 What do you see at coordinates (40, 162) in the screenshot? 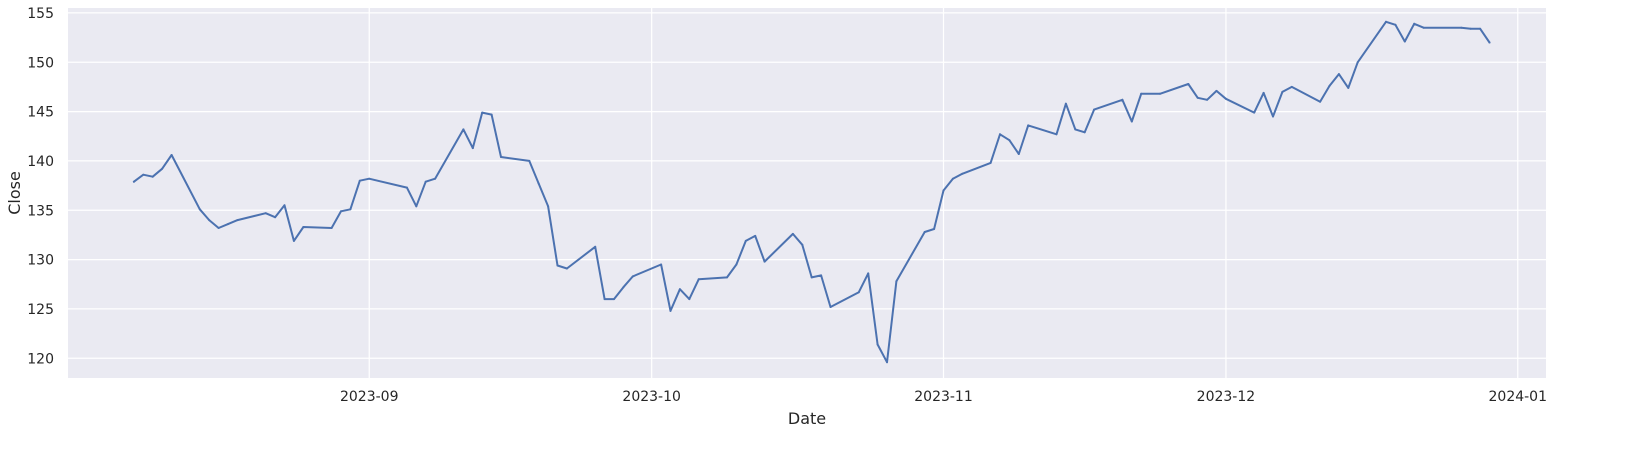
I see `y-tick-label: 140` at bounding box center [40, 162].